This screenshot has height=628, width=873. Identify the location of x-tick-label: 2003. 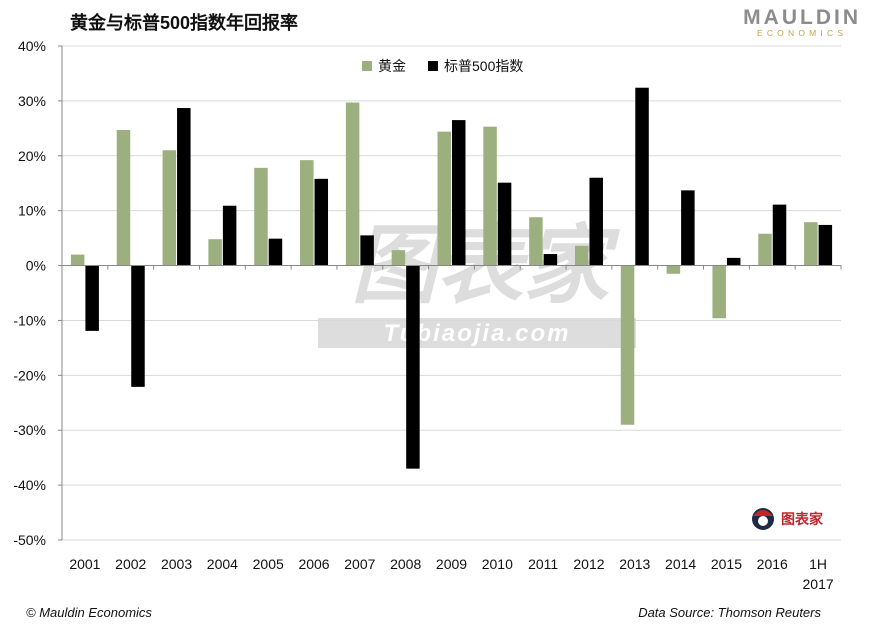
(176, 564).